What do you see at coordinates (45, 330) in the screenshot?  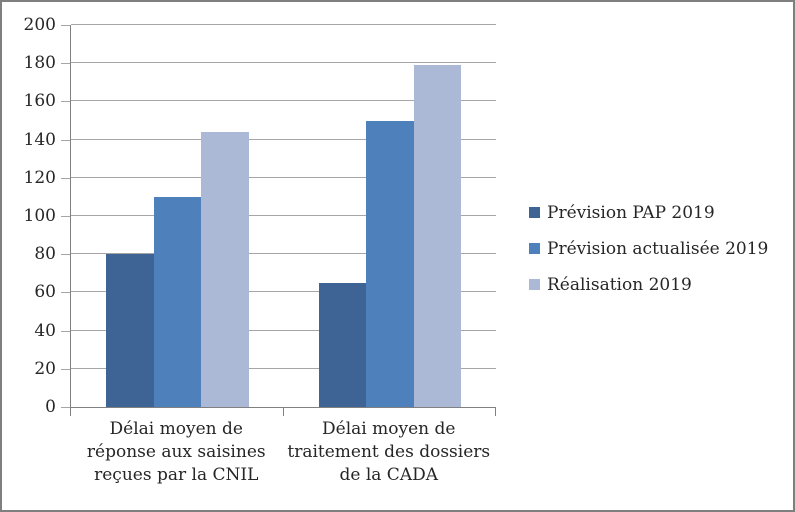 I see `y-tick-label-40: 40` at bounding box center [45, 330].